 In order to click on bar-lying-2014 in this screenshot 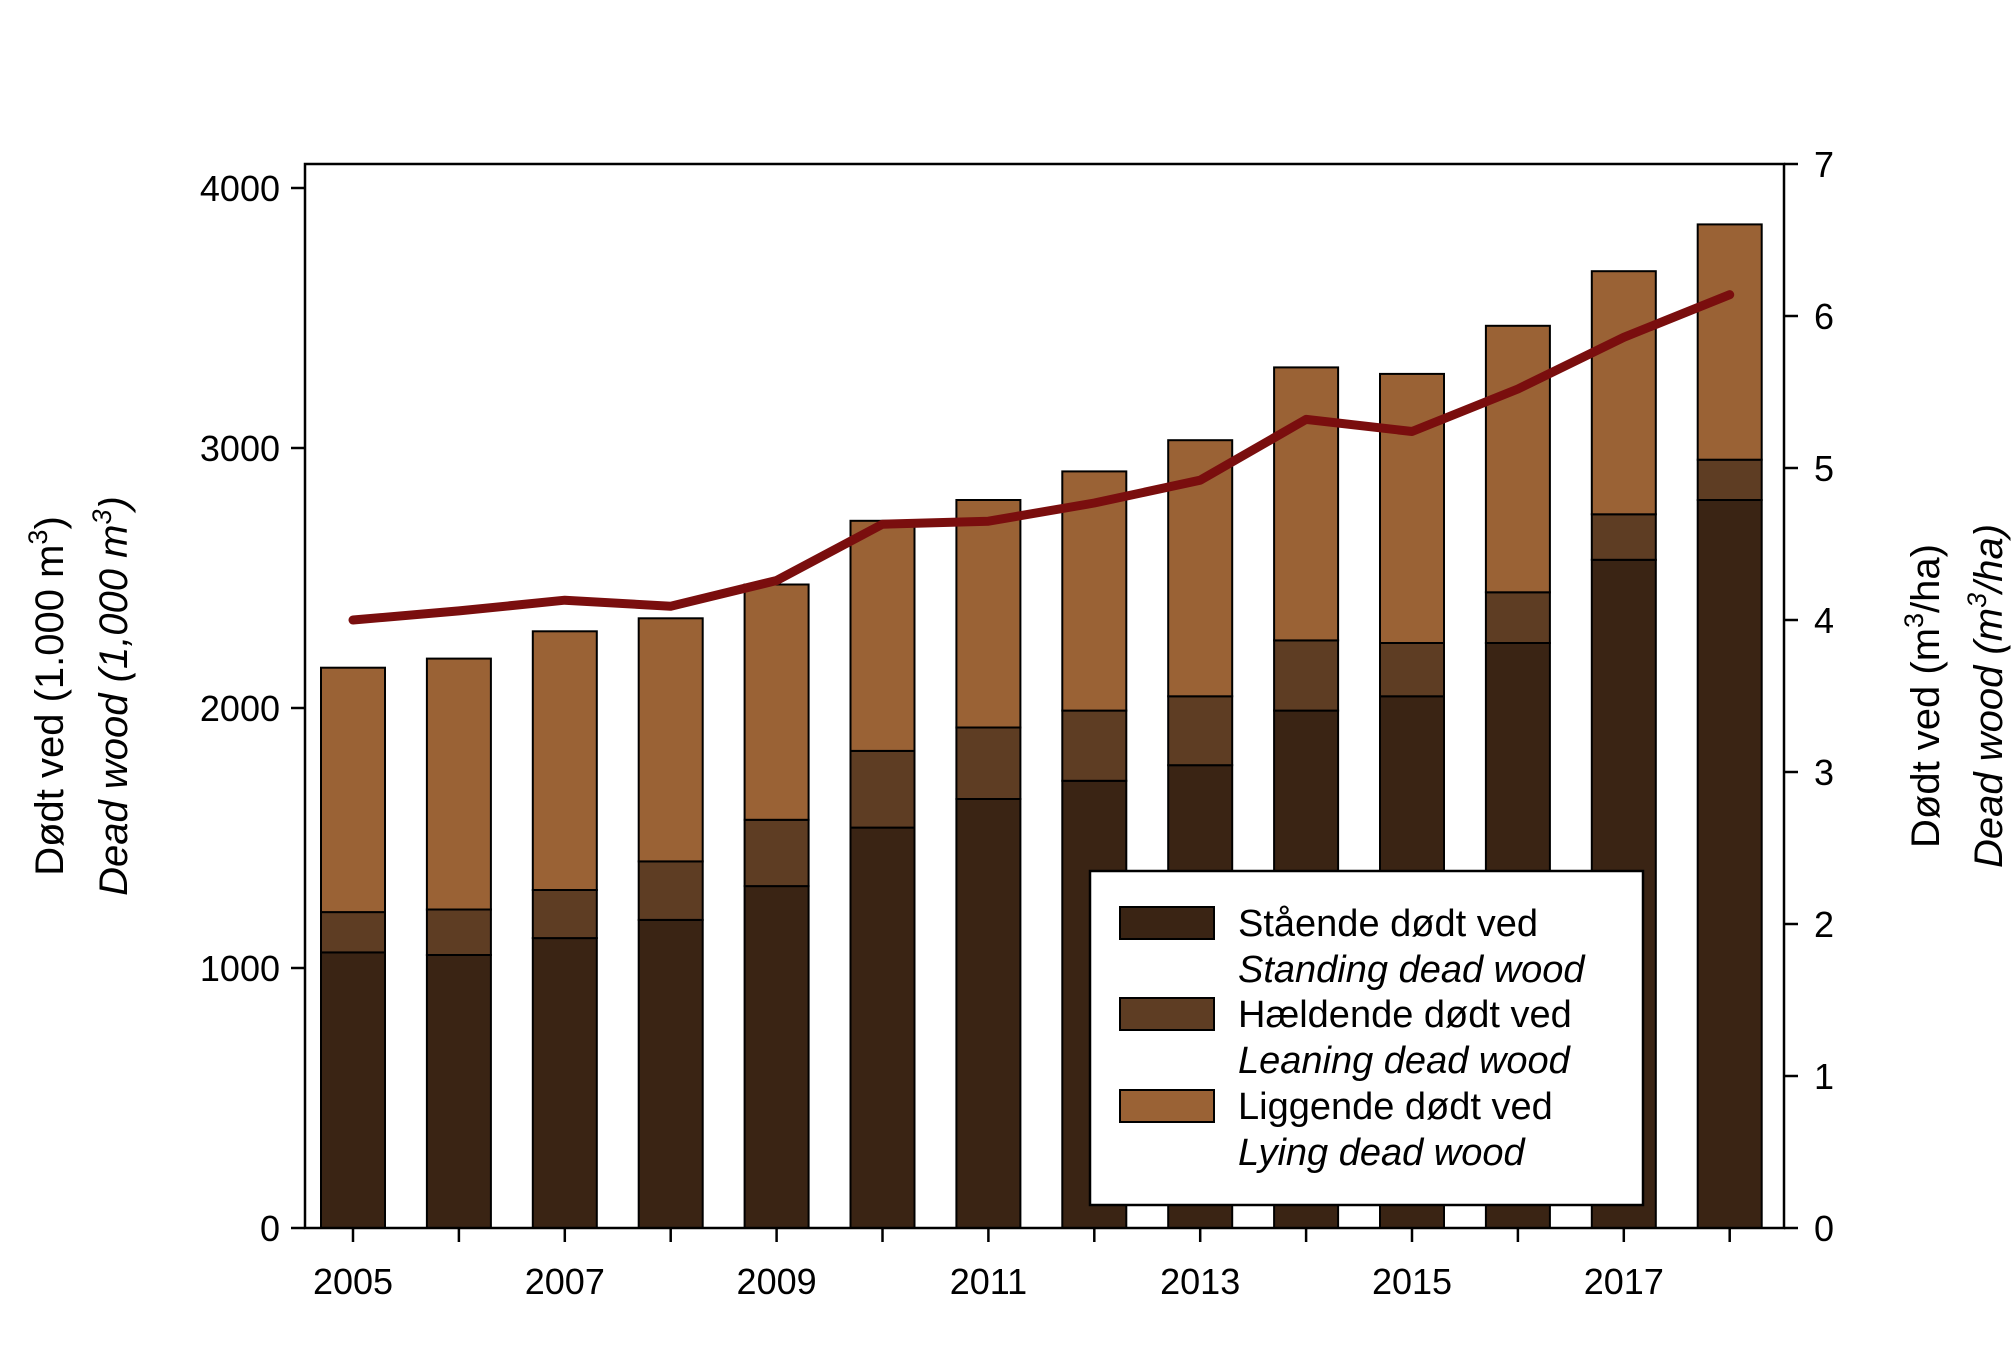, I will do `click(1306, 504)`.